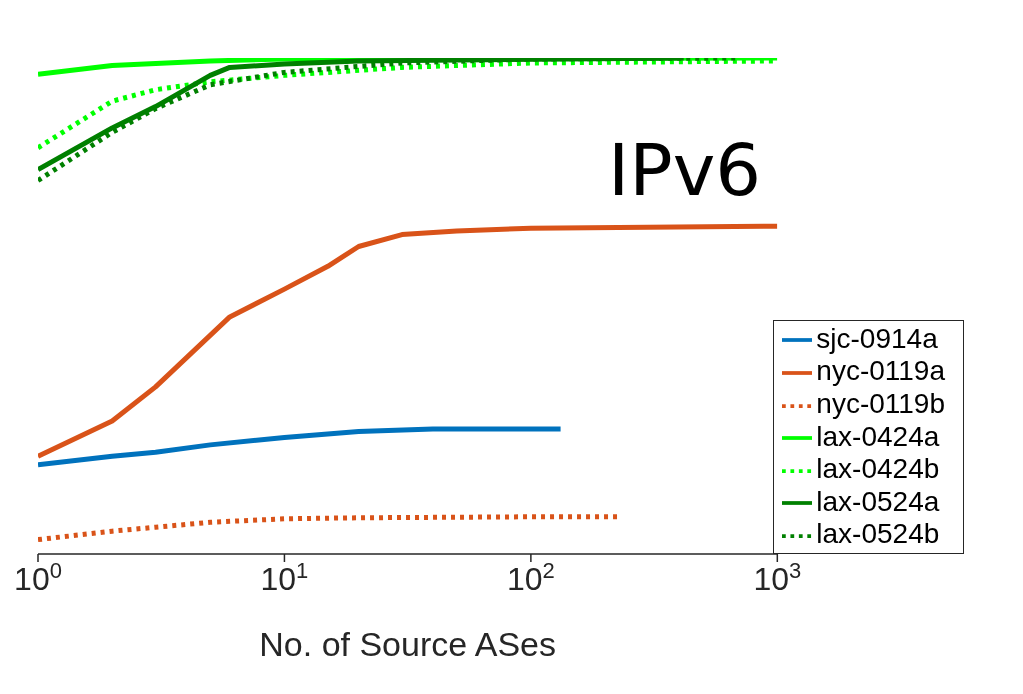 The width and height of the screenshot is (1023, 694). I want to click on legend-label: lax-0524a, so click(878, 501).